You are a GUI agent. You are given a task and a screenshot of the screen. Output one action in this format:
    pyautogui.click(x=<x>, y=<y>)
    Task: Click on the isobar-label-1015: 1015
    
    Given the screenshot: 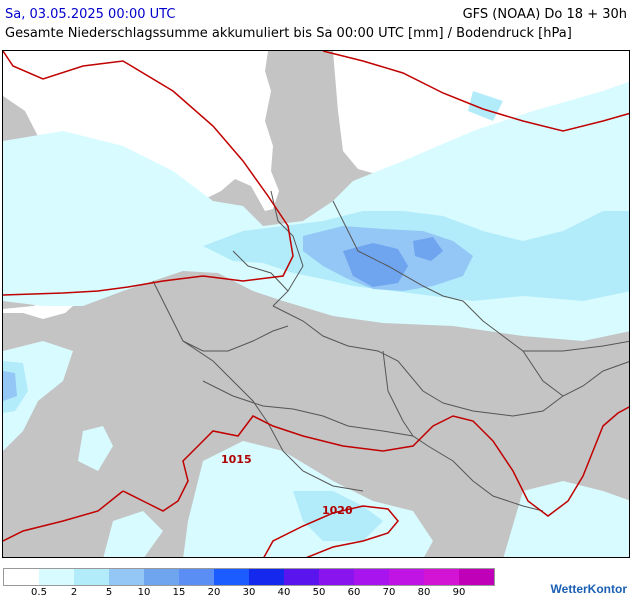 What is the action you would take?
    pyautogui.click(x=236, y=459)
    